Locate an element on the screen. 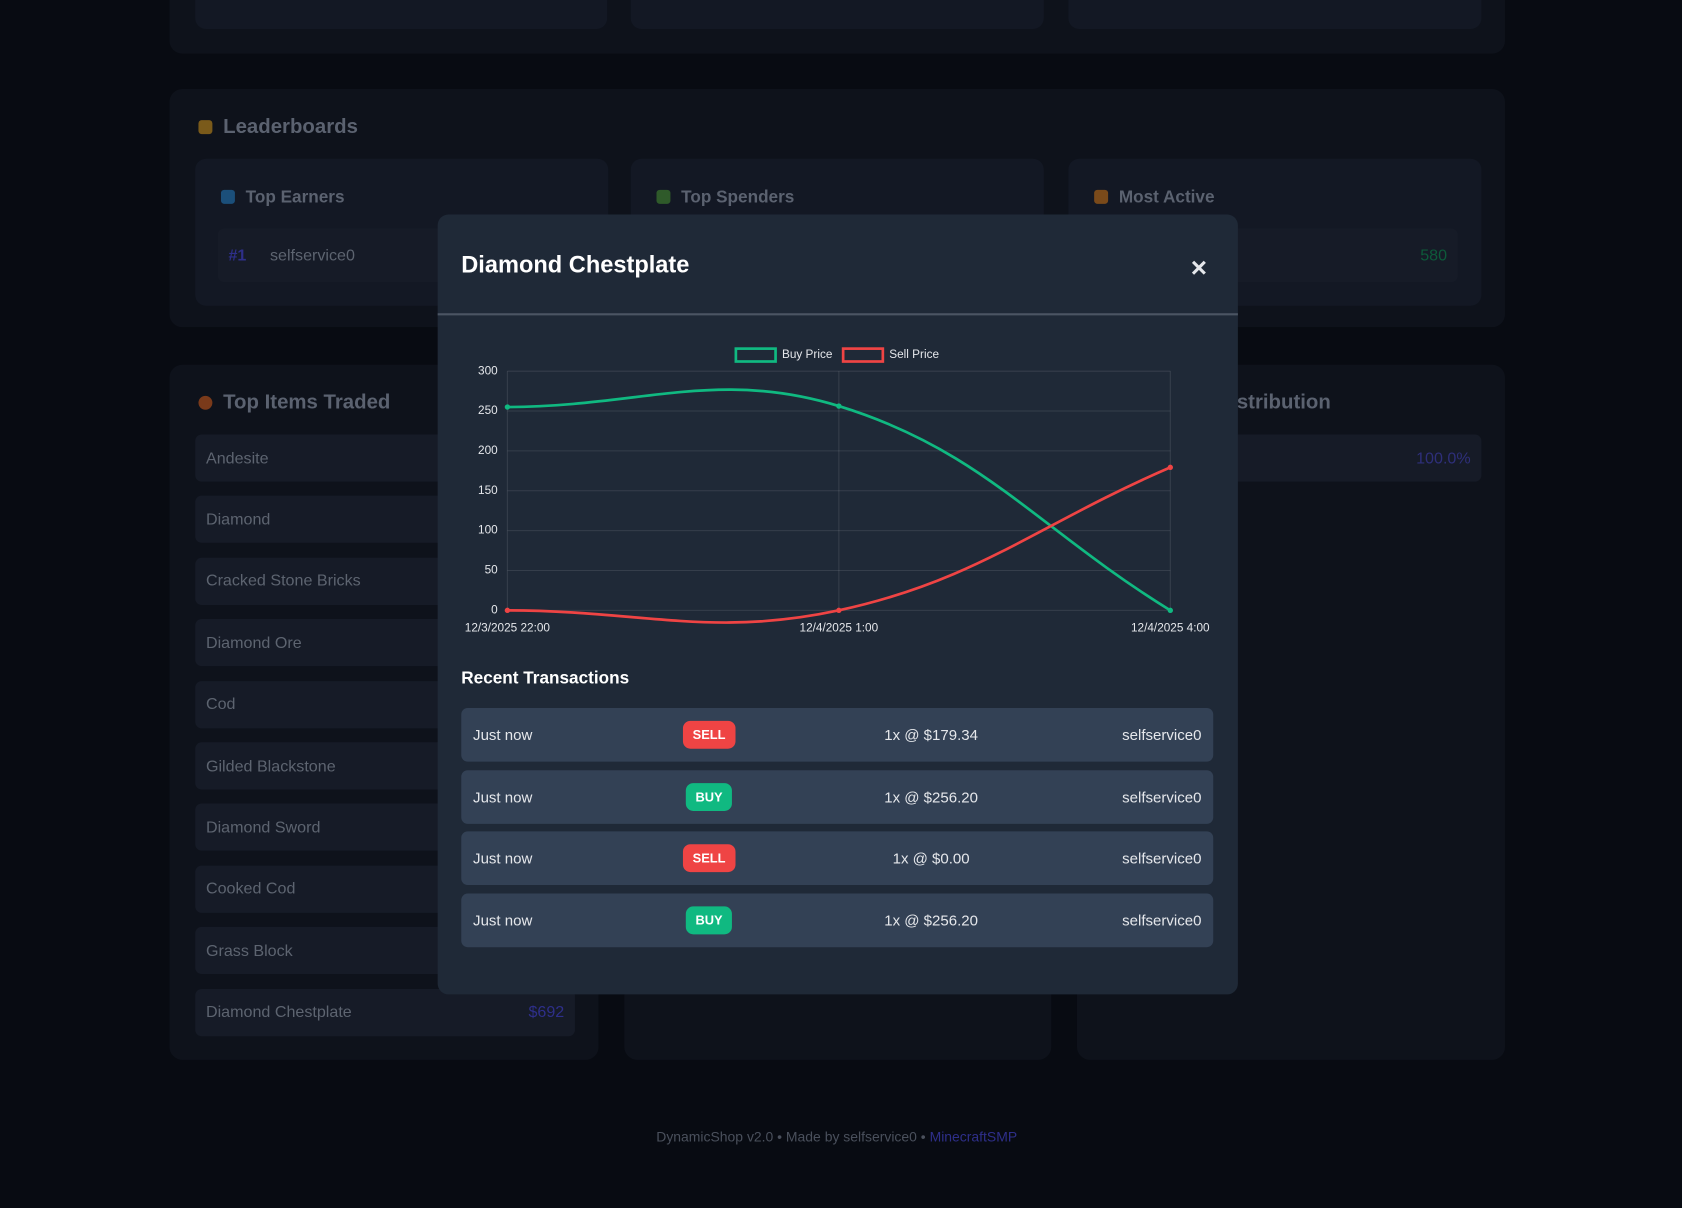 This screenshot has height=1208, width=1682. y-tick-label: 50 is located at coordinates (492, 570).